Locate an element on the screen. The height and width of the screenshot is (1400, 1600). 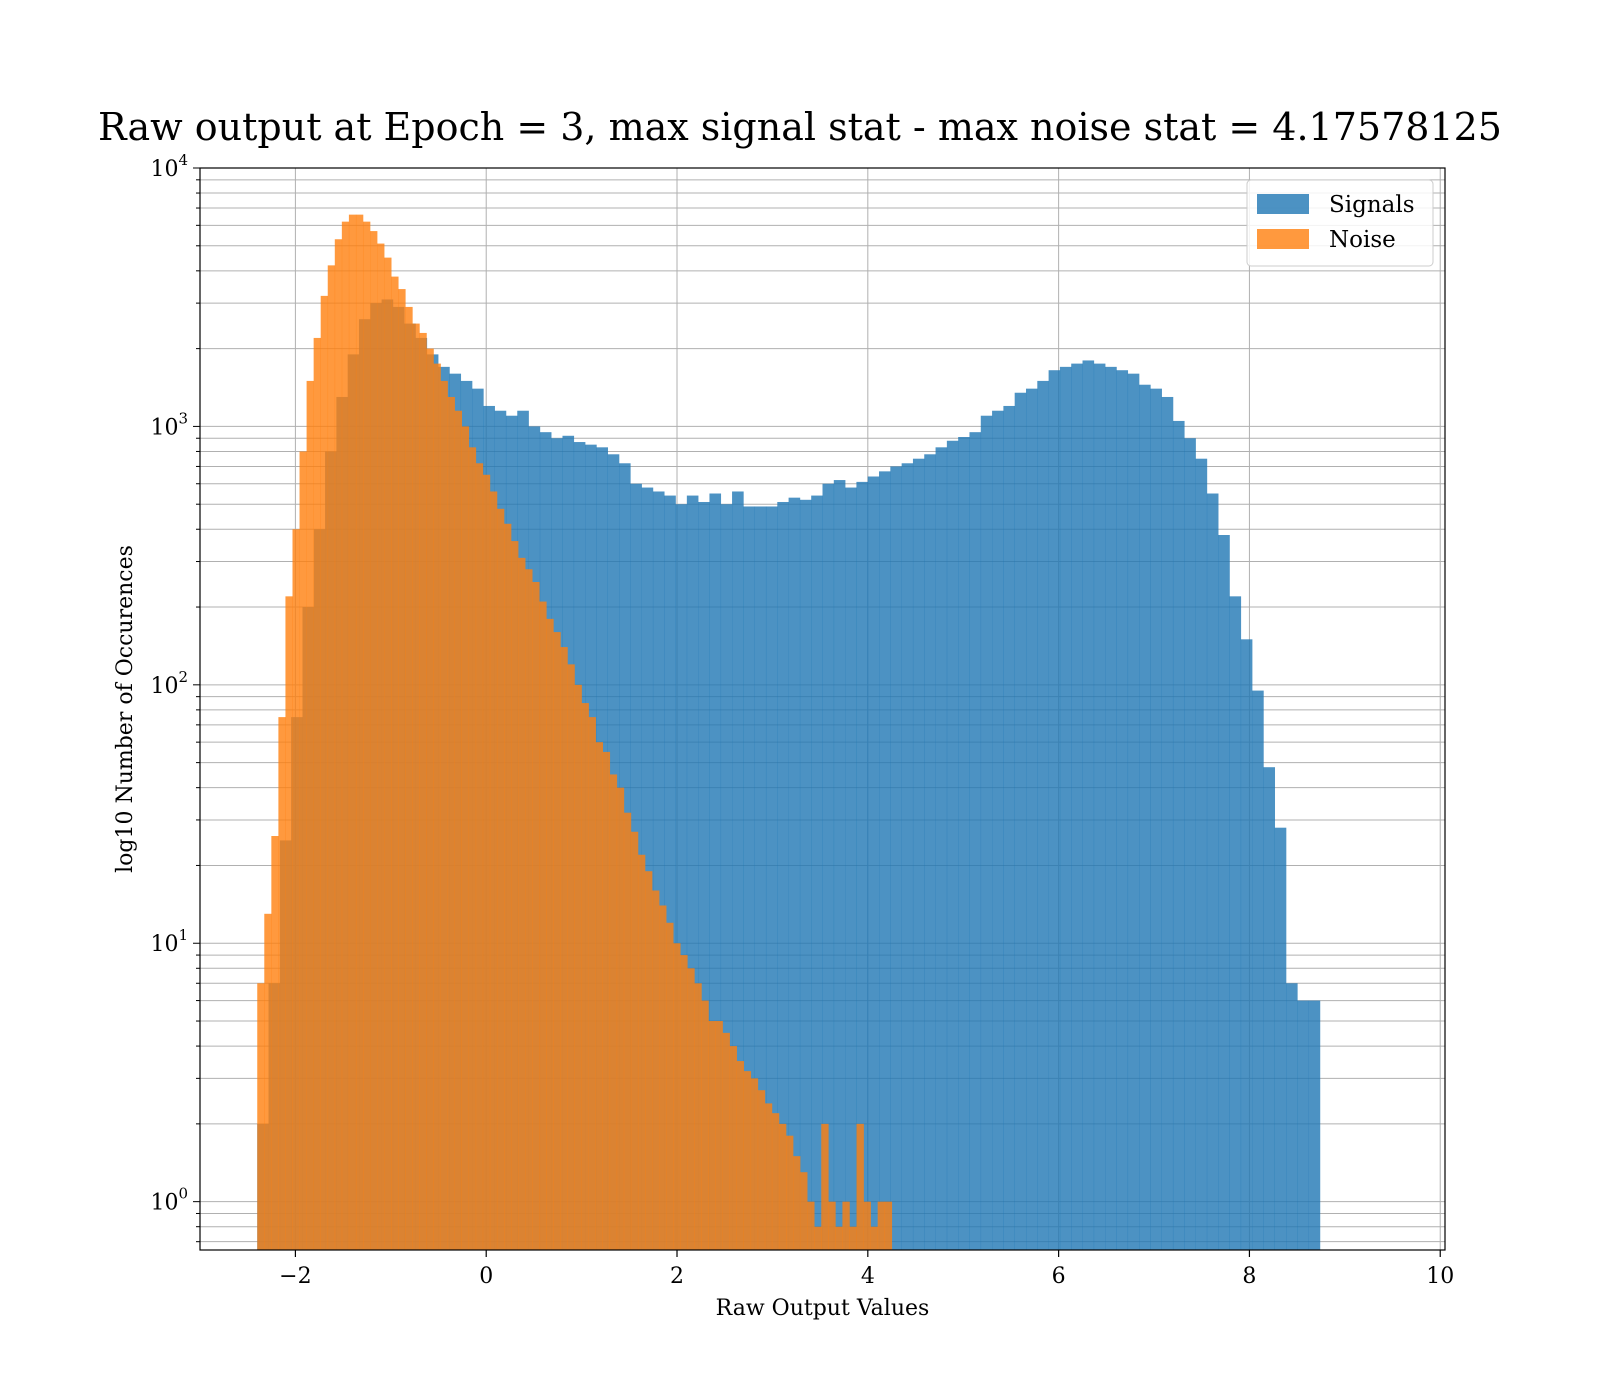
legend-label-signals: Signals is located at coordinates (1372, 205).